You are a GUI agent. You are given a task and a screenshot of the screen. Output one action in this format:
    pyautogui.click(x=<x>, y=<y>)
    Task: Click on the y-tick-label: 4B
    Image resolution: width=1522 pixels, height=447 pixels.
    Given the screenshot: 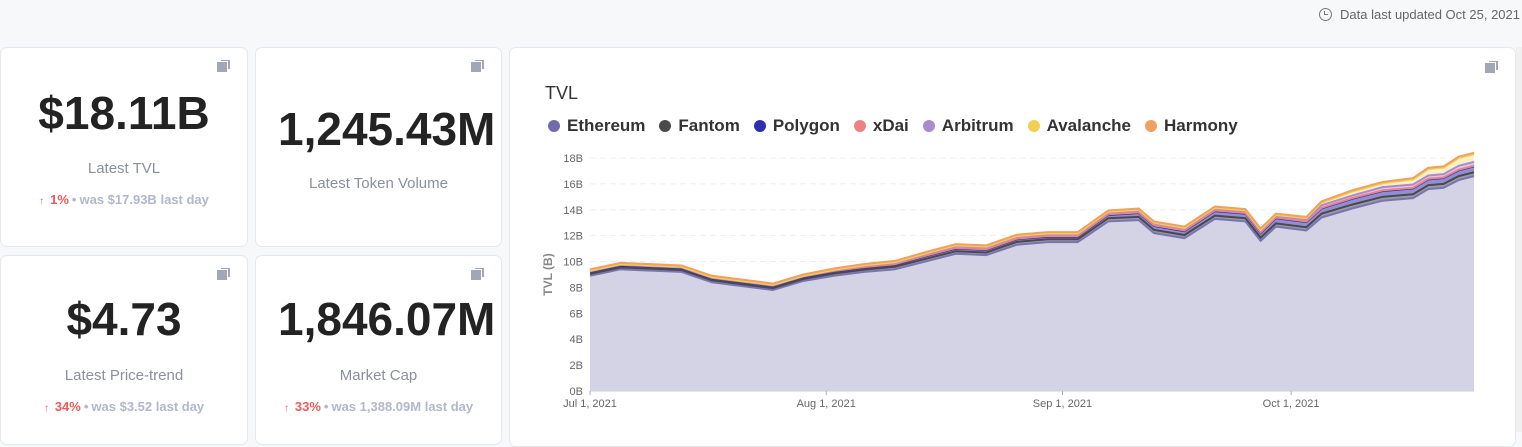 What is the action you would take?
    pyautogui.click(x=576, y=340)
    